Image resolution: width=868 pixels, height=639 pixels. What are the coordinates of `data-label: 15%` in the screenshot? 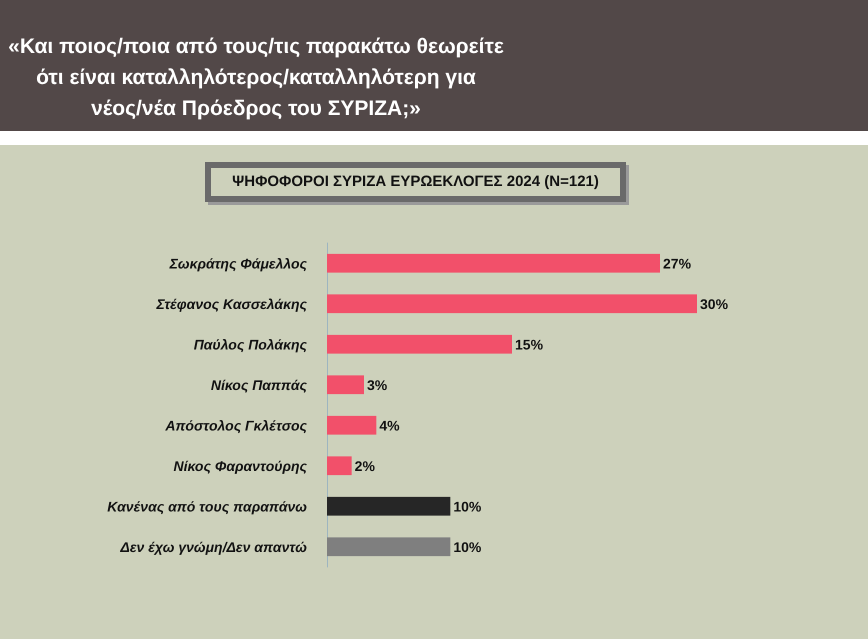 It's located at (529, 344).